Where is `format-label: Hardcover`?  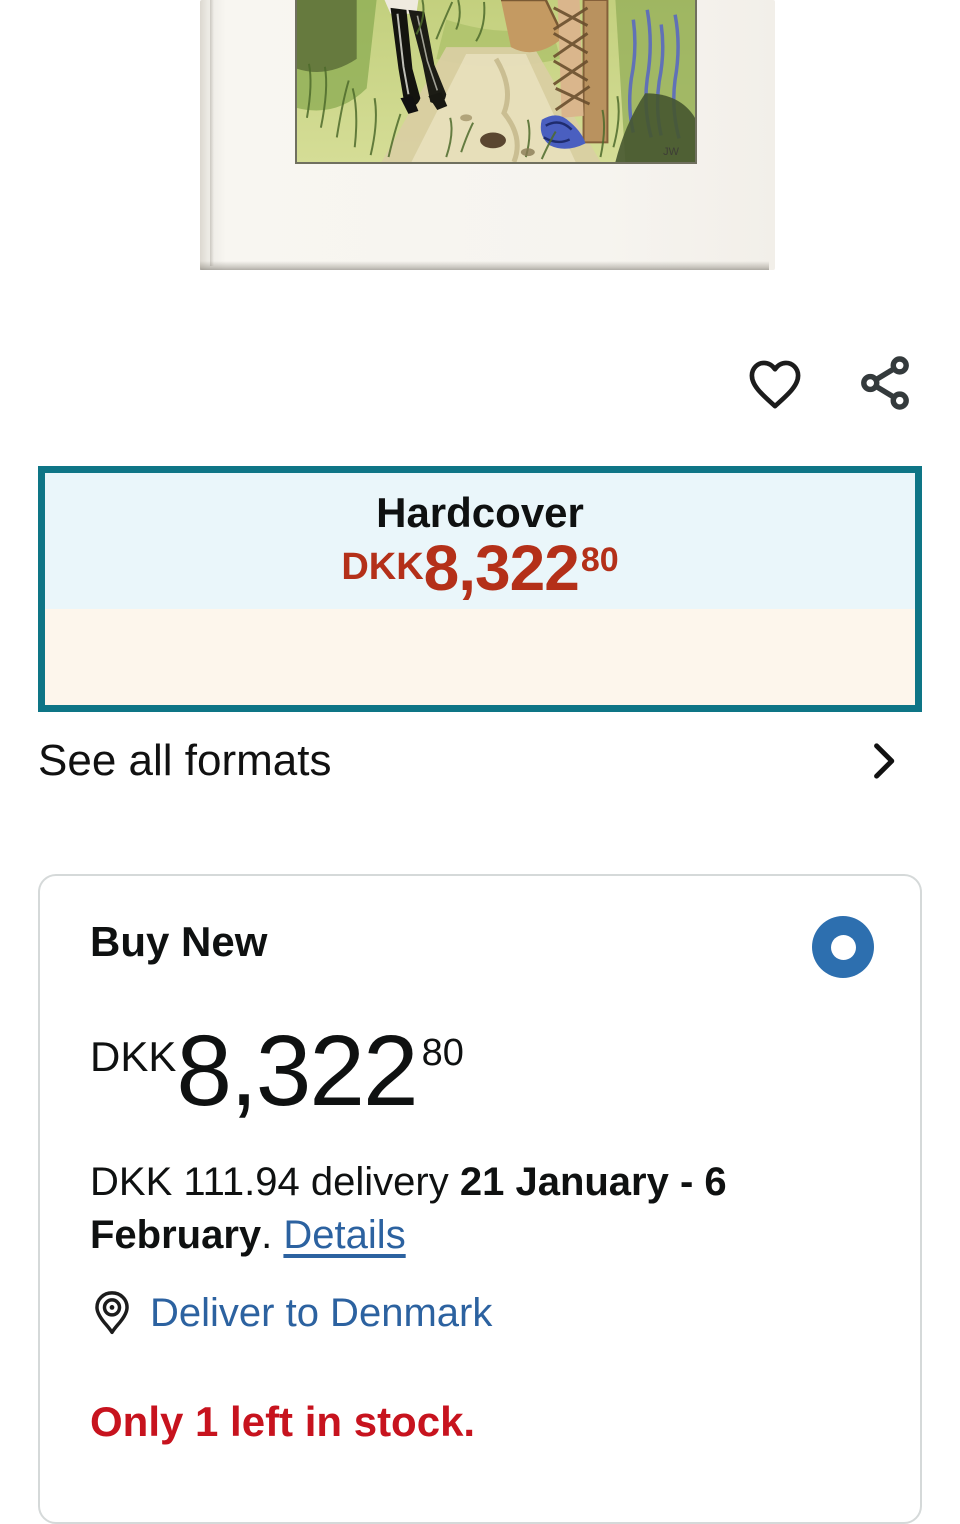
format-label: Hardcover is located at coordinates (480, 512).